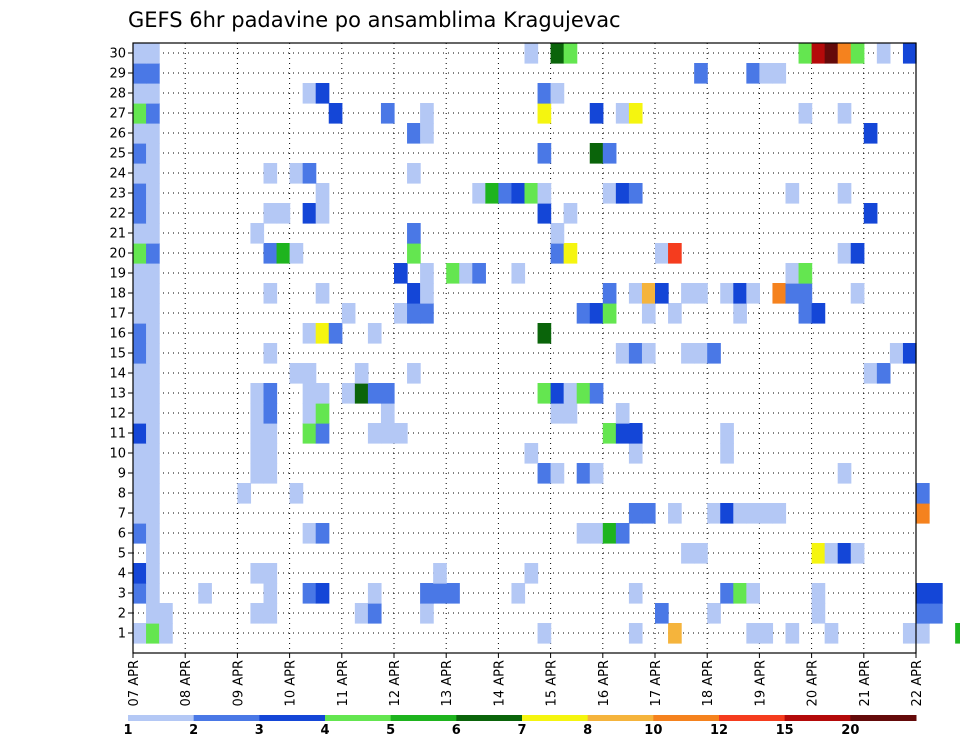 The width and height of the screenshot is (960, 742). Describe the element at coordinates (117, 434) in the screenshot. I see `y-tick-label: 11` at that location.